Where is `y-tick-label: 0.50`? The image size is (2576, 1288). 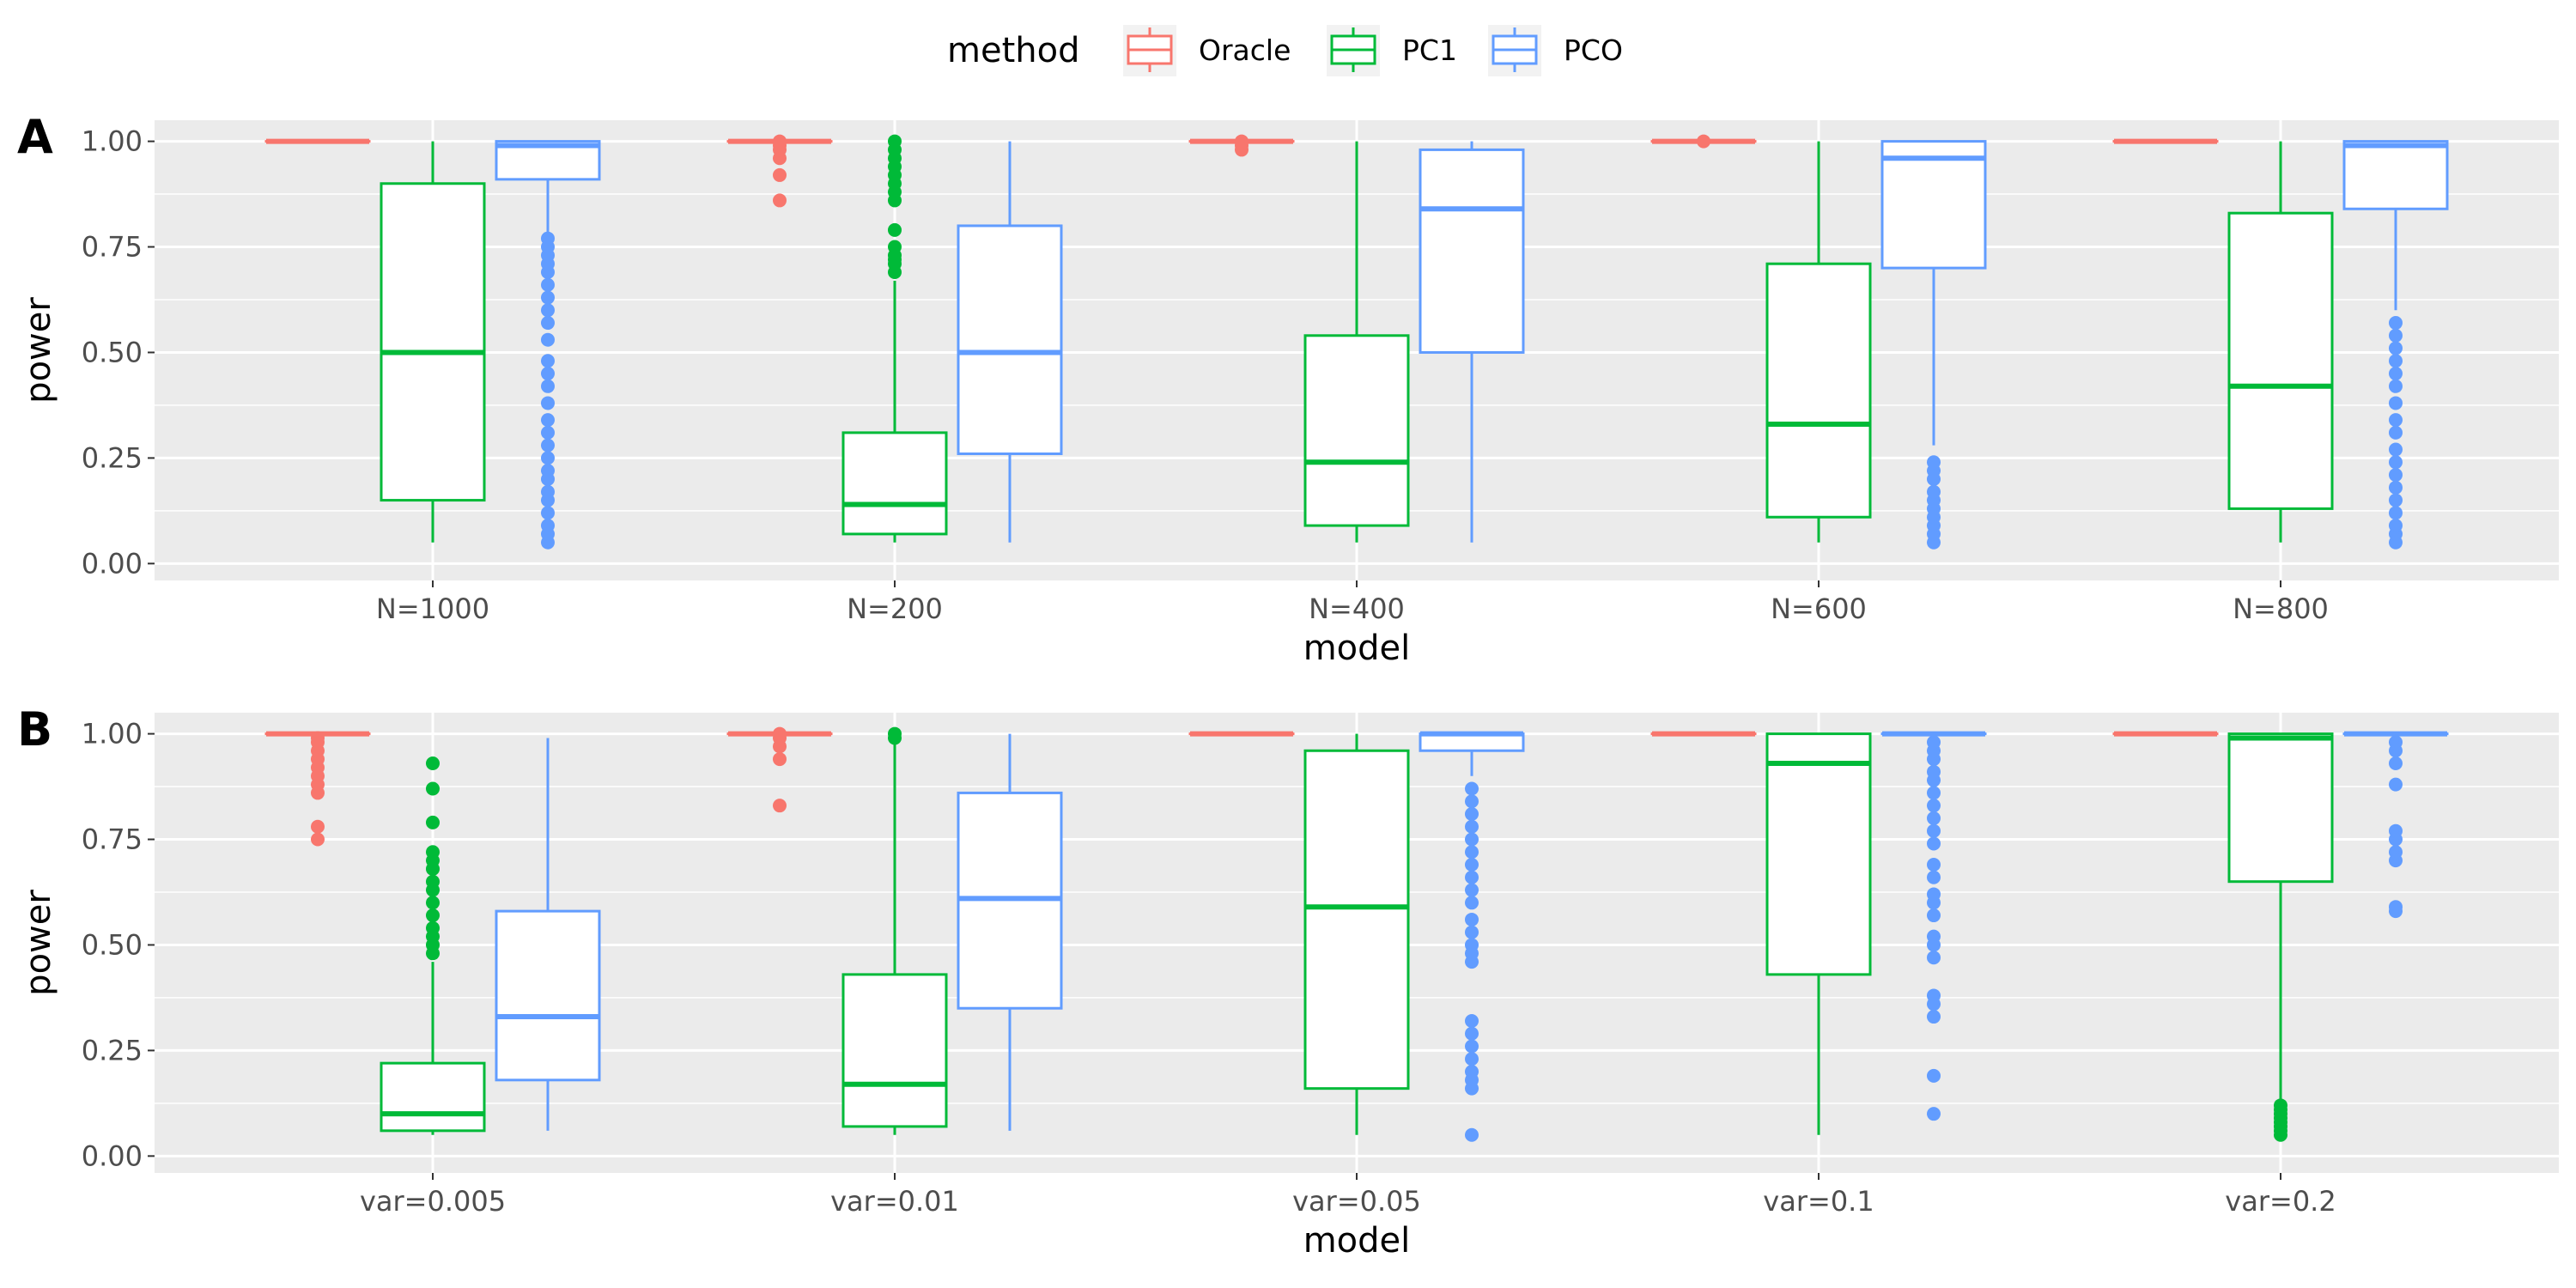
y-tick-label: 0.50 is located at coordinates (112, 352).